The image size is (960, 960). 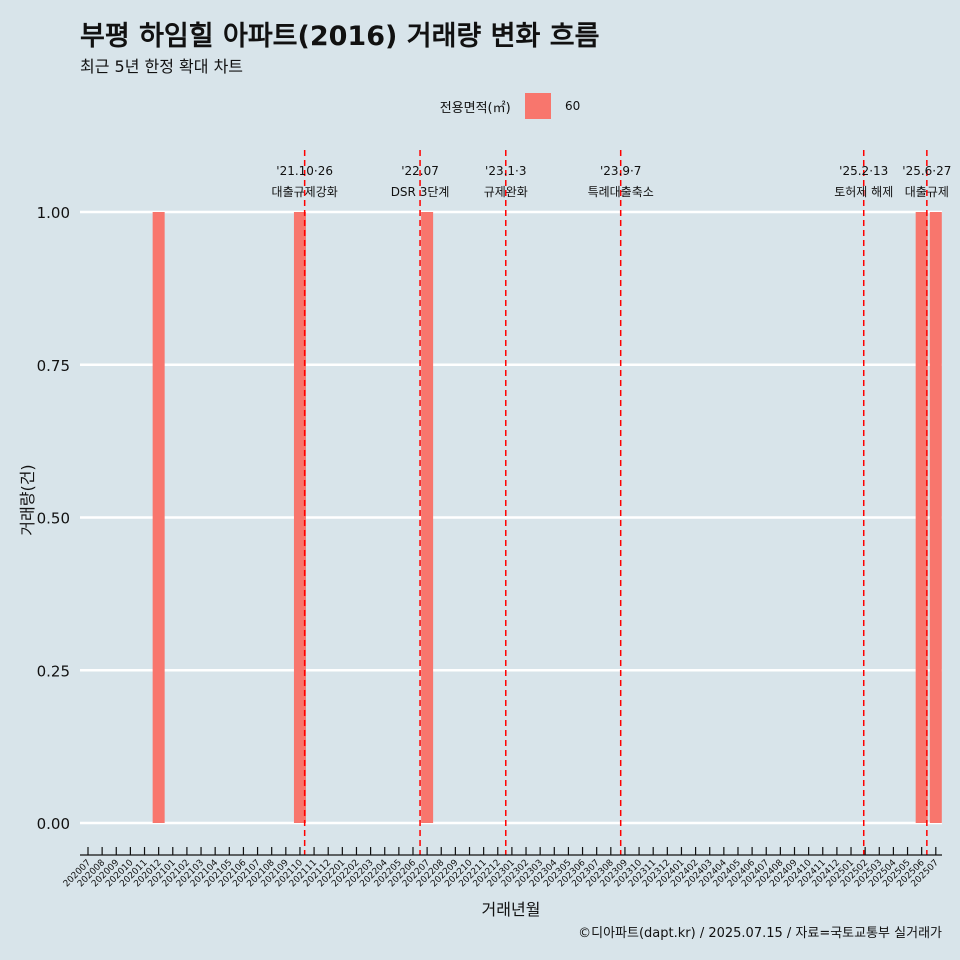 I want to click on y-tick-label: 0.00, so click(x=53, y=824).